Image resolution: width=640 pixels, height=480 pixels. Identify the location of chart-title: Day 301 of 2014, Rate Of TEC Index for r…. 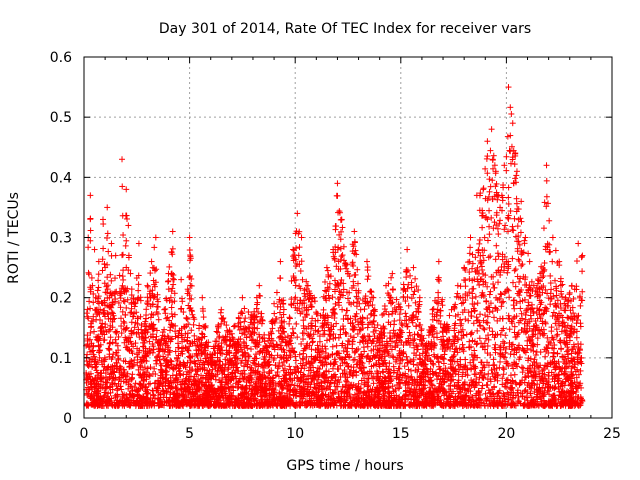
(345, 29).